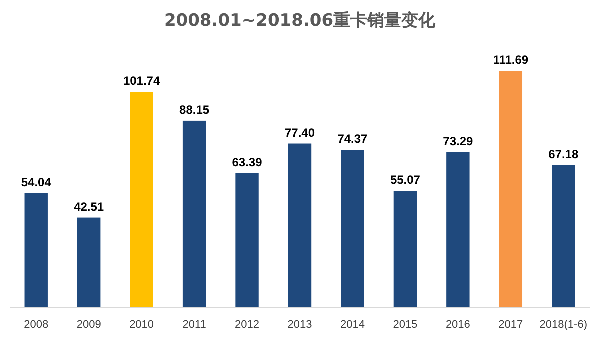 The width and height of the screenshot is (600, 337). Describe the element at coordinates (511, 325) in the screenshot. I see `x-tick-label: 2017` at that location.